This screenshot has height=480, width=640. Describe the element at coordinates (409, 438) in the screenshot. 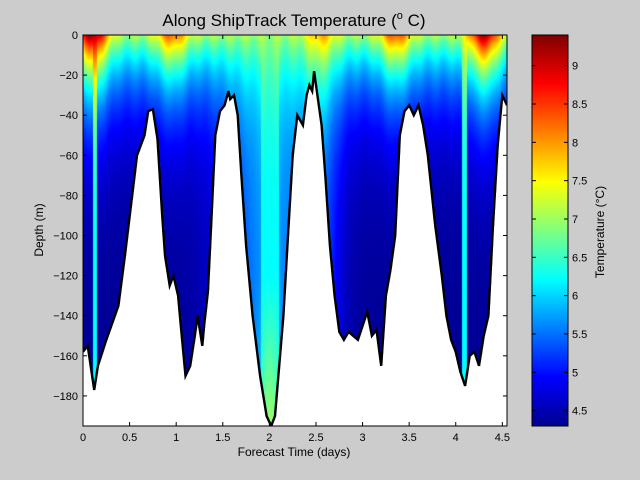

I see `x-tick-label: 3.5` at that location.